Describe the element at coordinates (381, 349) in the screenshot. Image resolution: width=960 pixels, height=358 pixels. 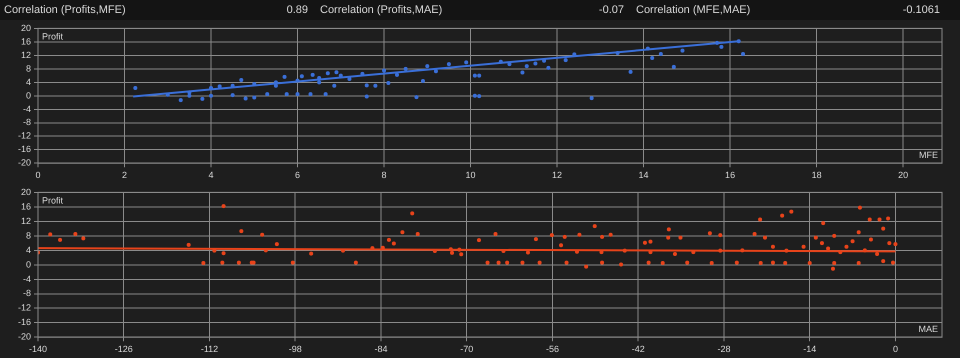
I see `x-tick-label: -84` at that location.